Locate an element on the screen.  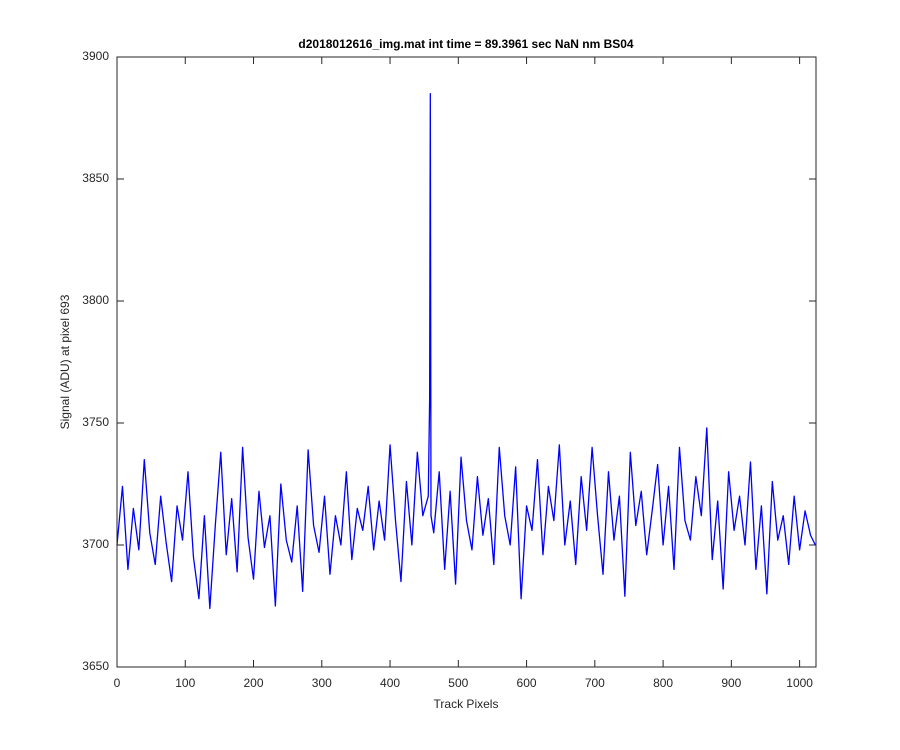
y-tick-label: 3650 is located at coordinates (95, 666).